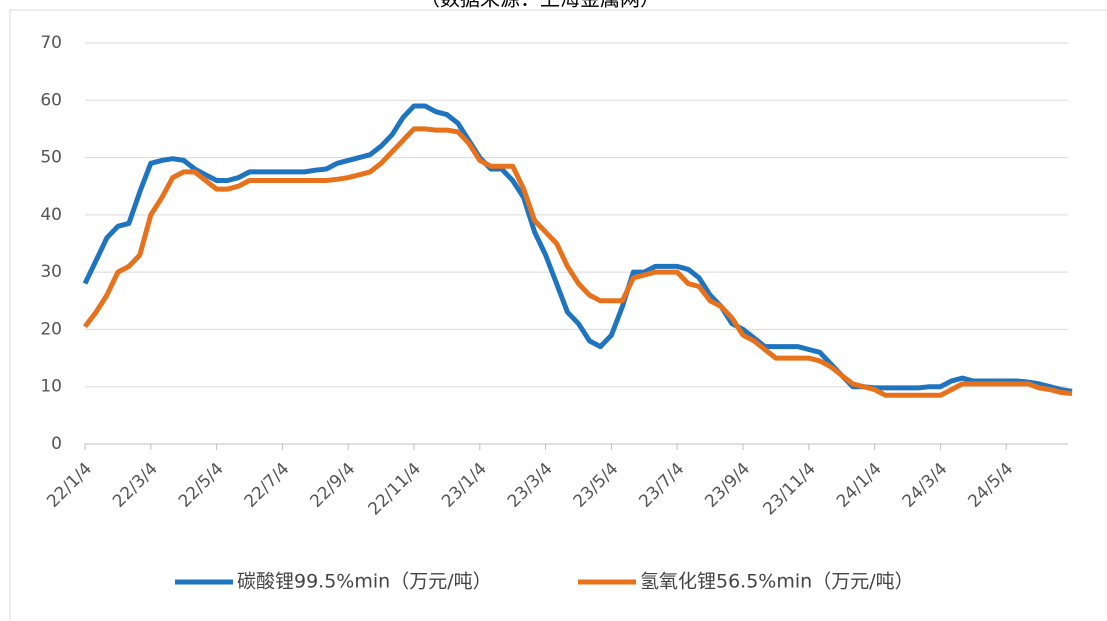 This screenshot has width=1107, height=621. Describe the element at coordinates (51, 387) in the screenshot. I see `y-tick-label: 10` at that location.